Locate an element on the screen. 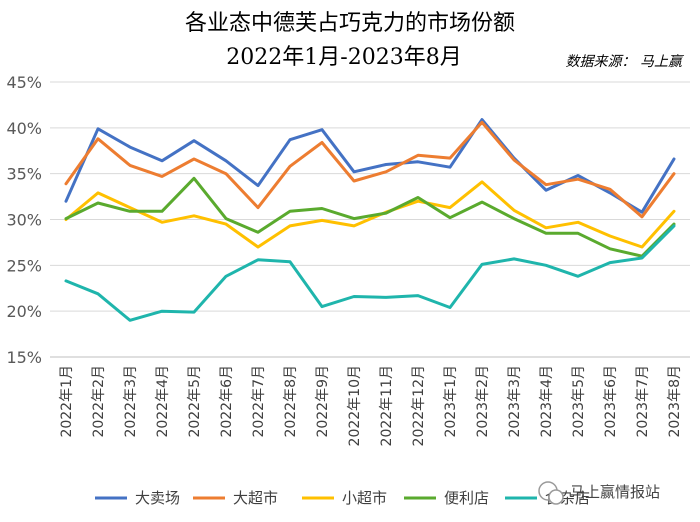 This screenshot has width=700, height=522. x-tick-label: 2022年7月 is located at coordinates (259, 401).